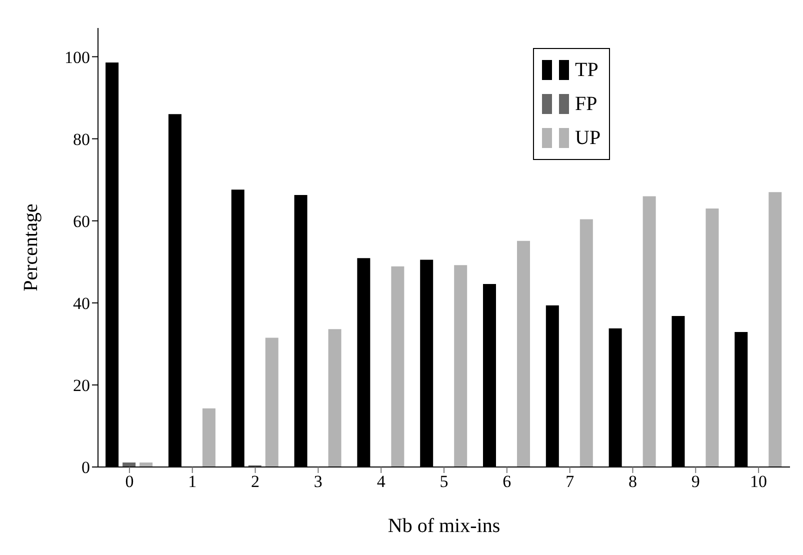  I want to click on y-tick-label: 0, so click(86, 468).